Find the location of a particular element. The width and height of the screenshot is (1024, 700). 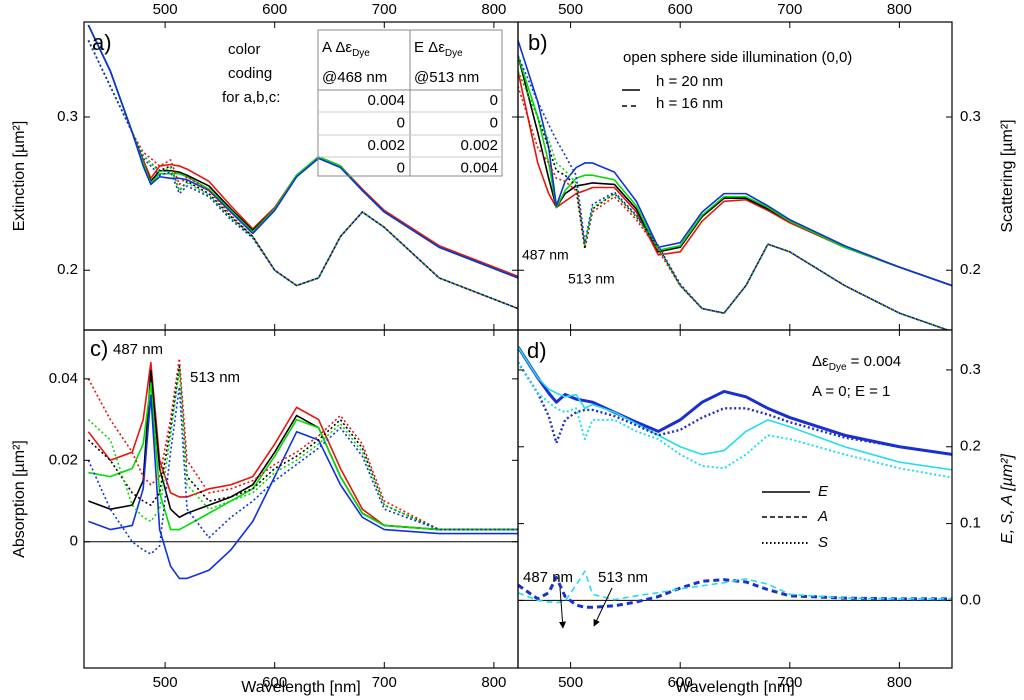

legend-label: A is located at coordinates (822, 516).